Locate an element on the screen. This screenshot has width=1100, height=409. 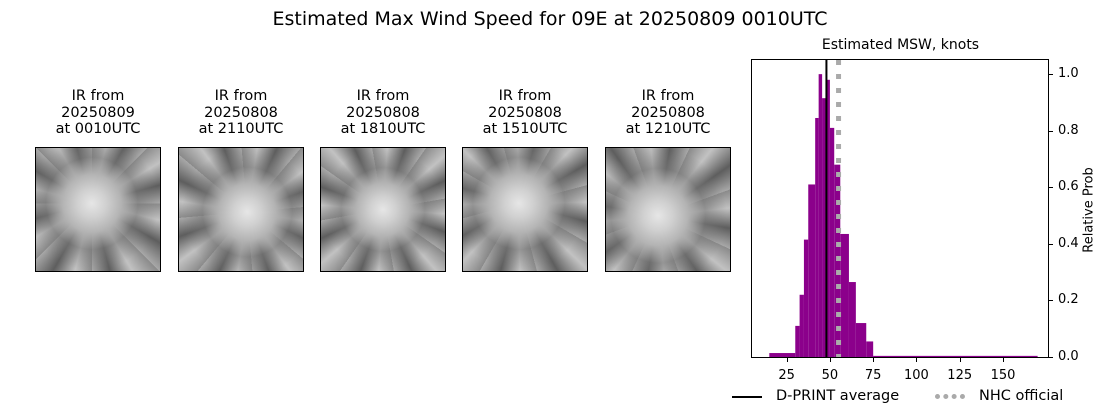
y-axis-label: Relative Prob is located at coordinates (1089, 210).